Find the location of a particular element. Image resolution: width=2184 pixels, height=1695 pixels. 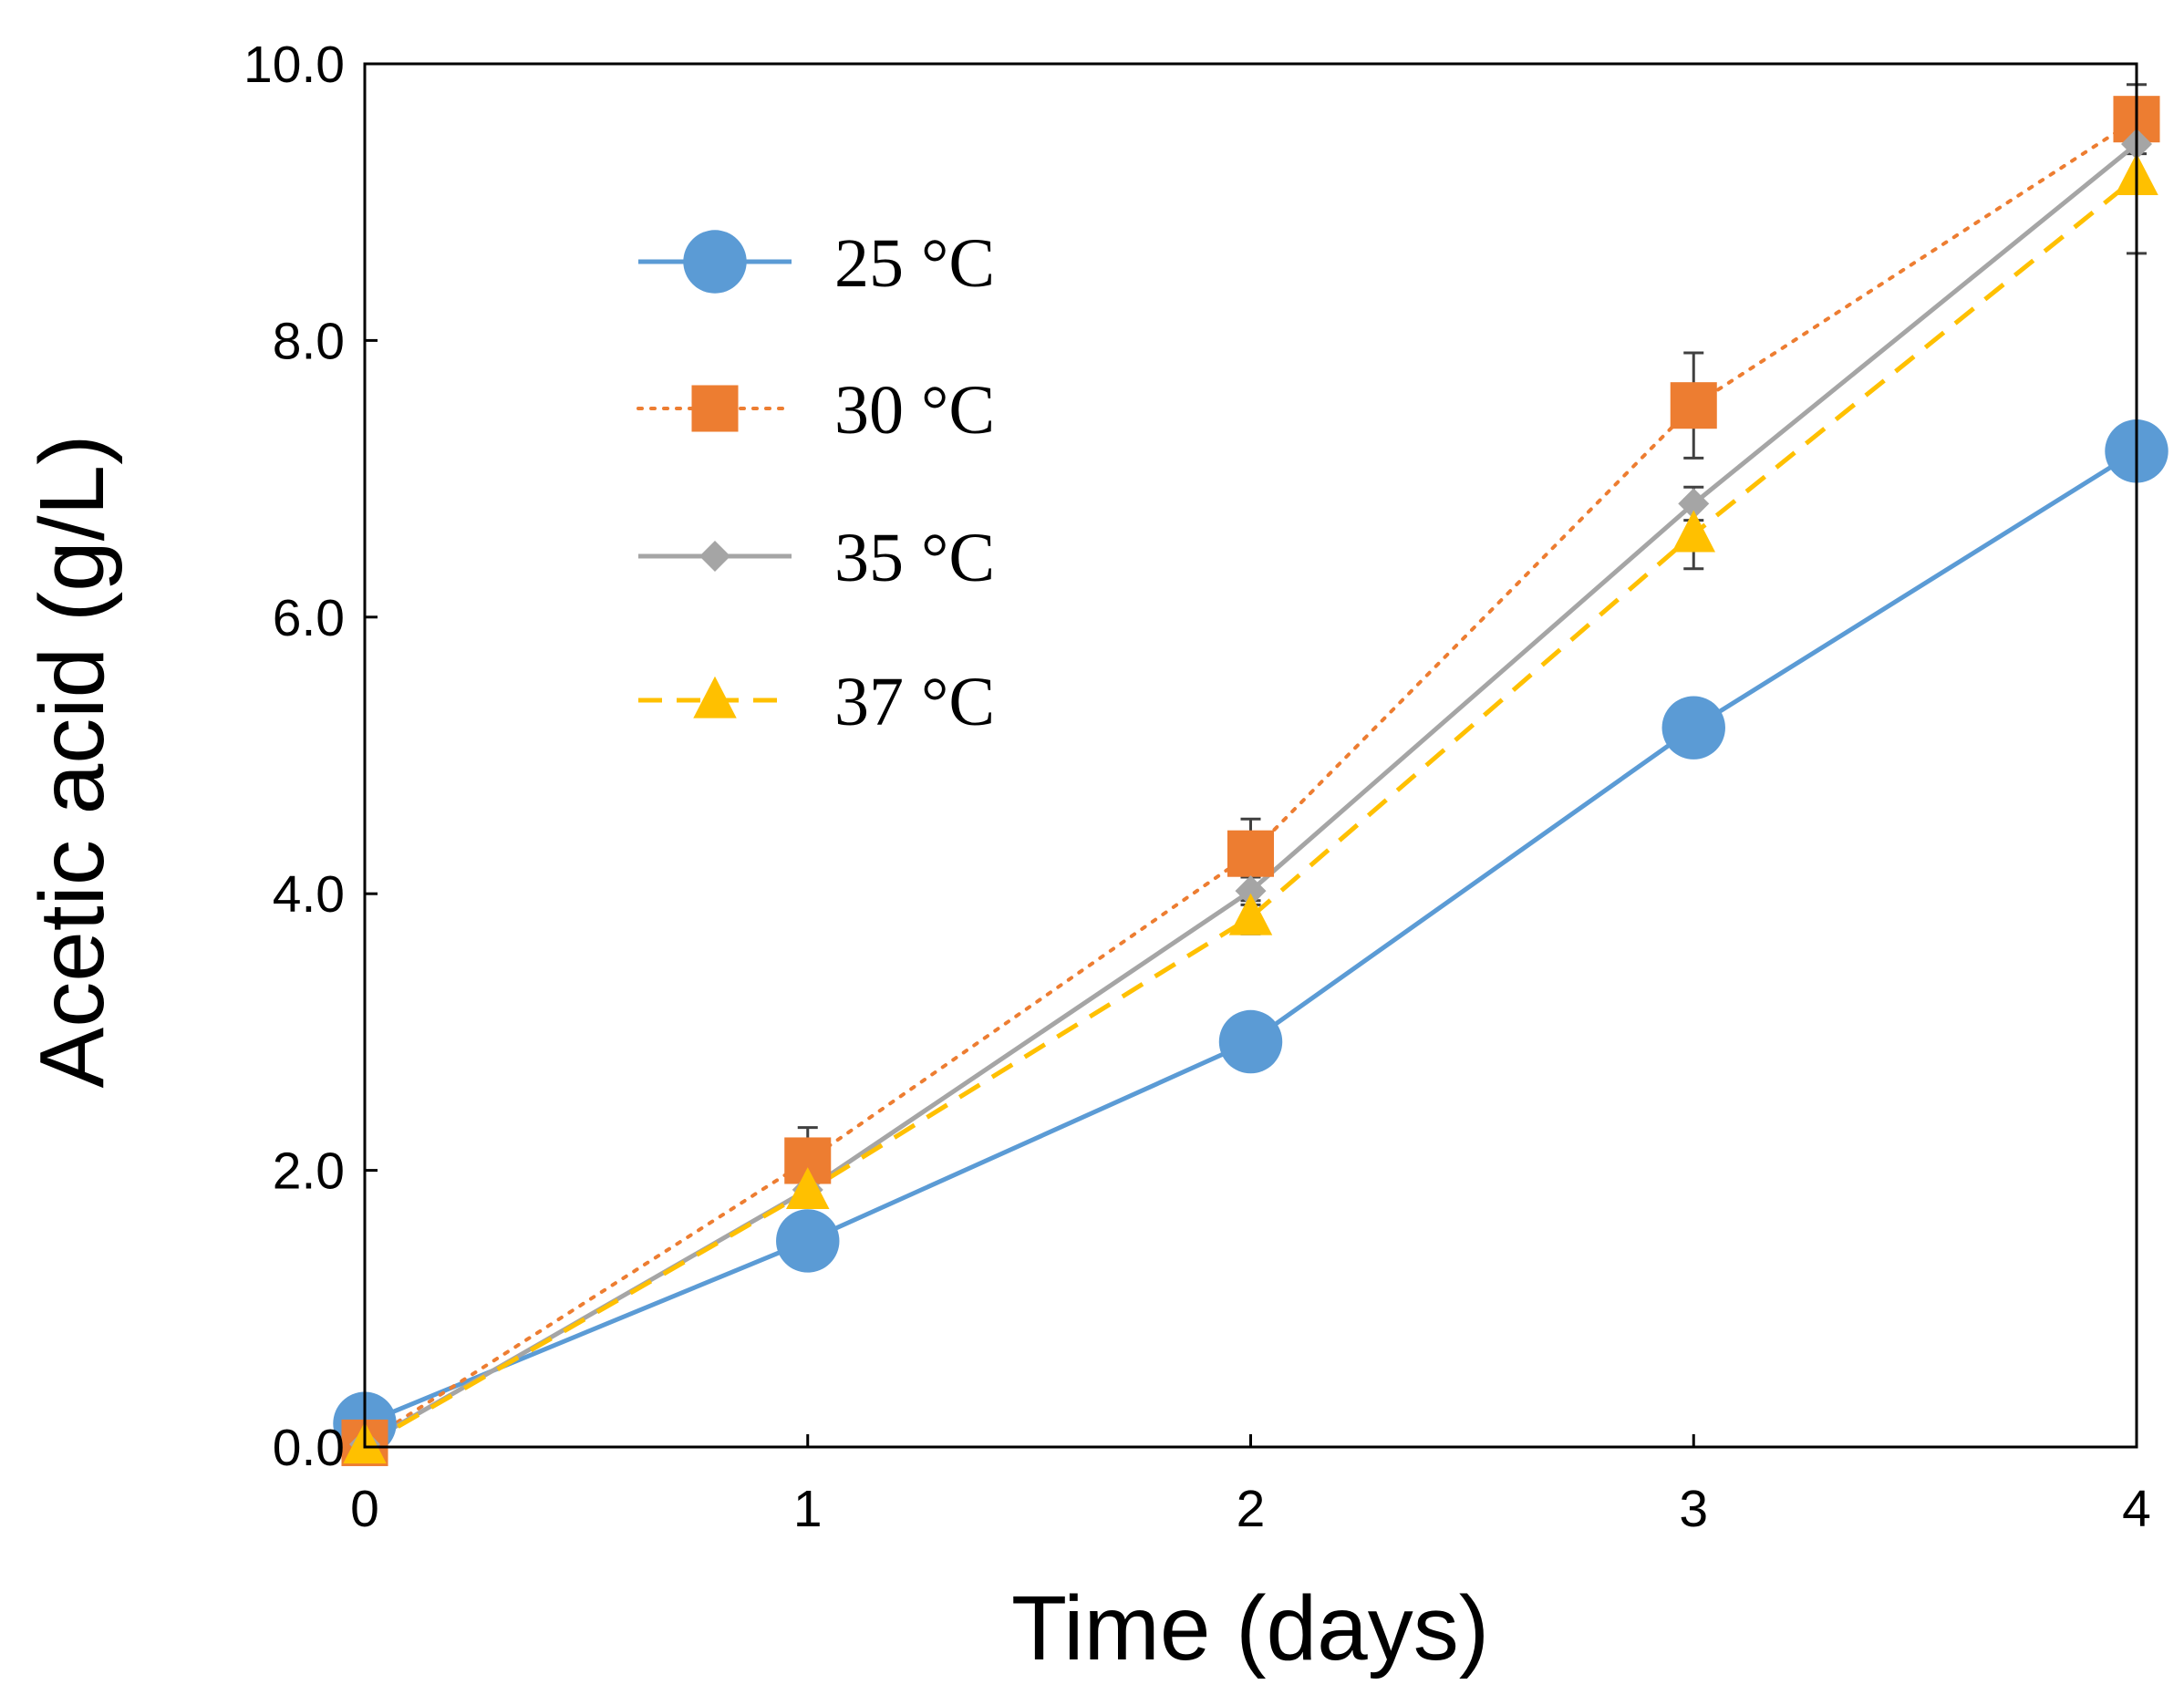

legend-item: 37 °C is located at coordinates (817, 702).